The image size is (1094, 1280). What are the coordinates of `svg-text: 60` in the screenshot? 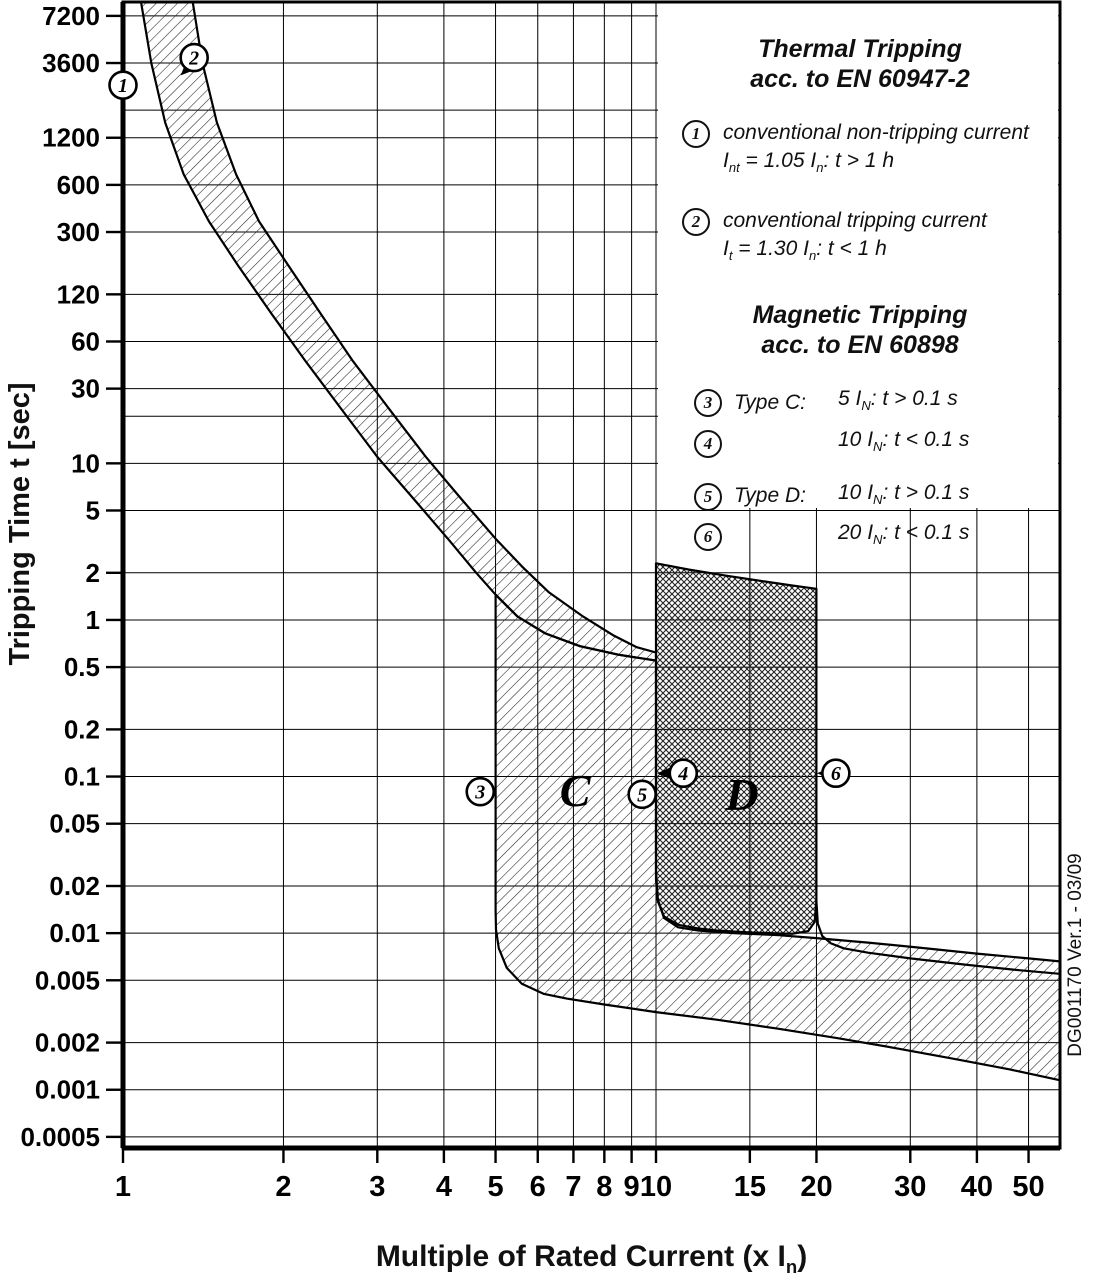 It's located at (85, 341).